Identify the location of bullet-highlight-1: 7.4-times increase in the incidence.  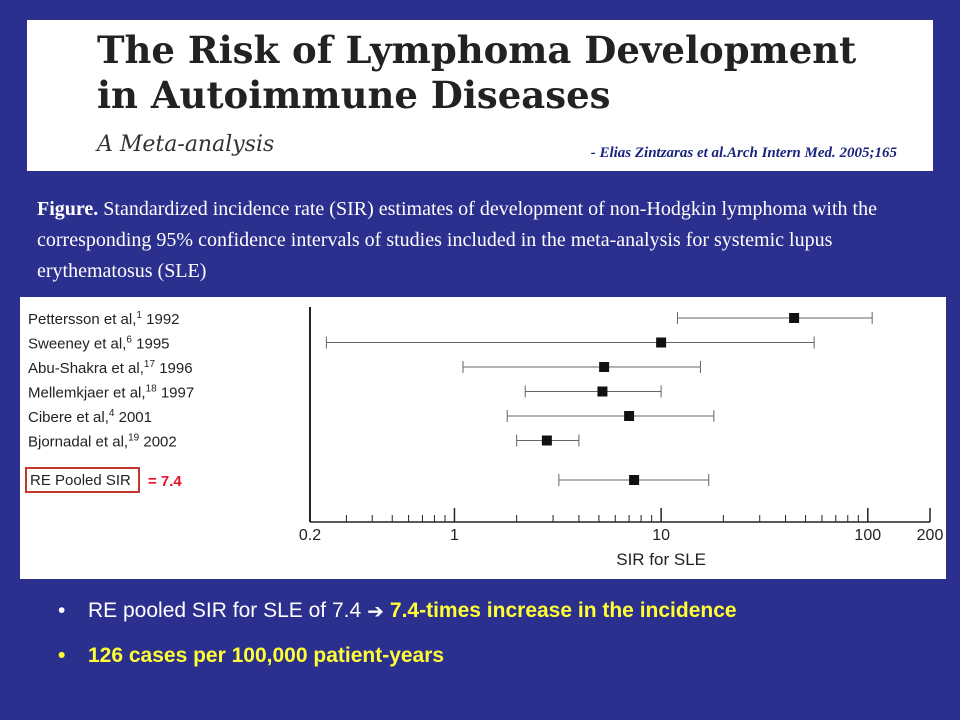
(563, 610).